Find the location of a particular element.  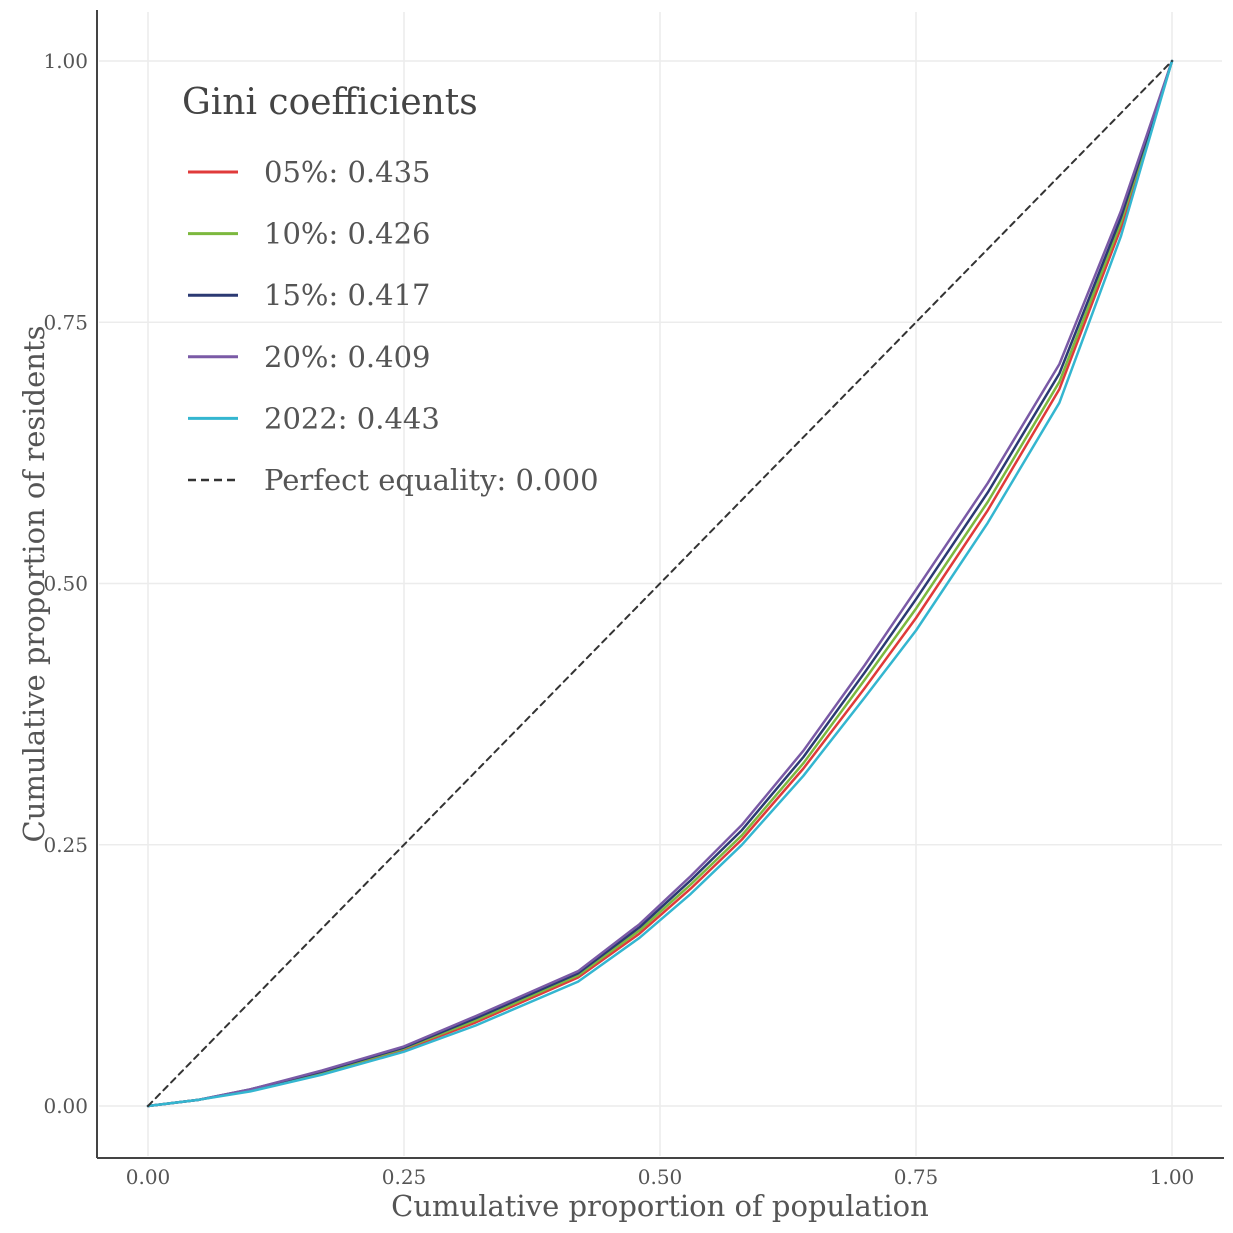

legend-label-3: 15%: 0.417 is located at coordinates (347, 295).